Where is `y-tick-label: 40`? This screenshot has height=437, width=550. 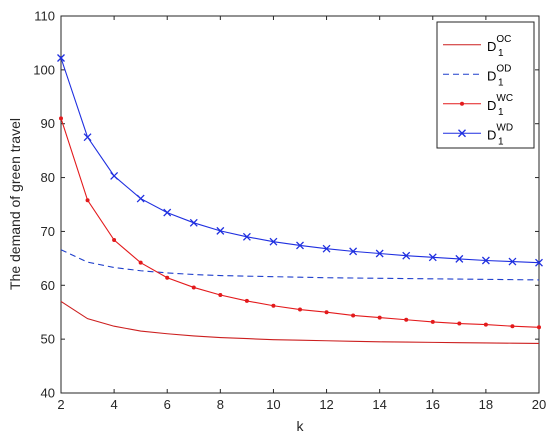
y-tick-label: 40 is located at coordinates (48, 393).